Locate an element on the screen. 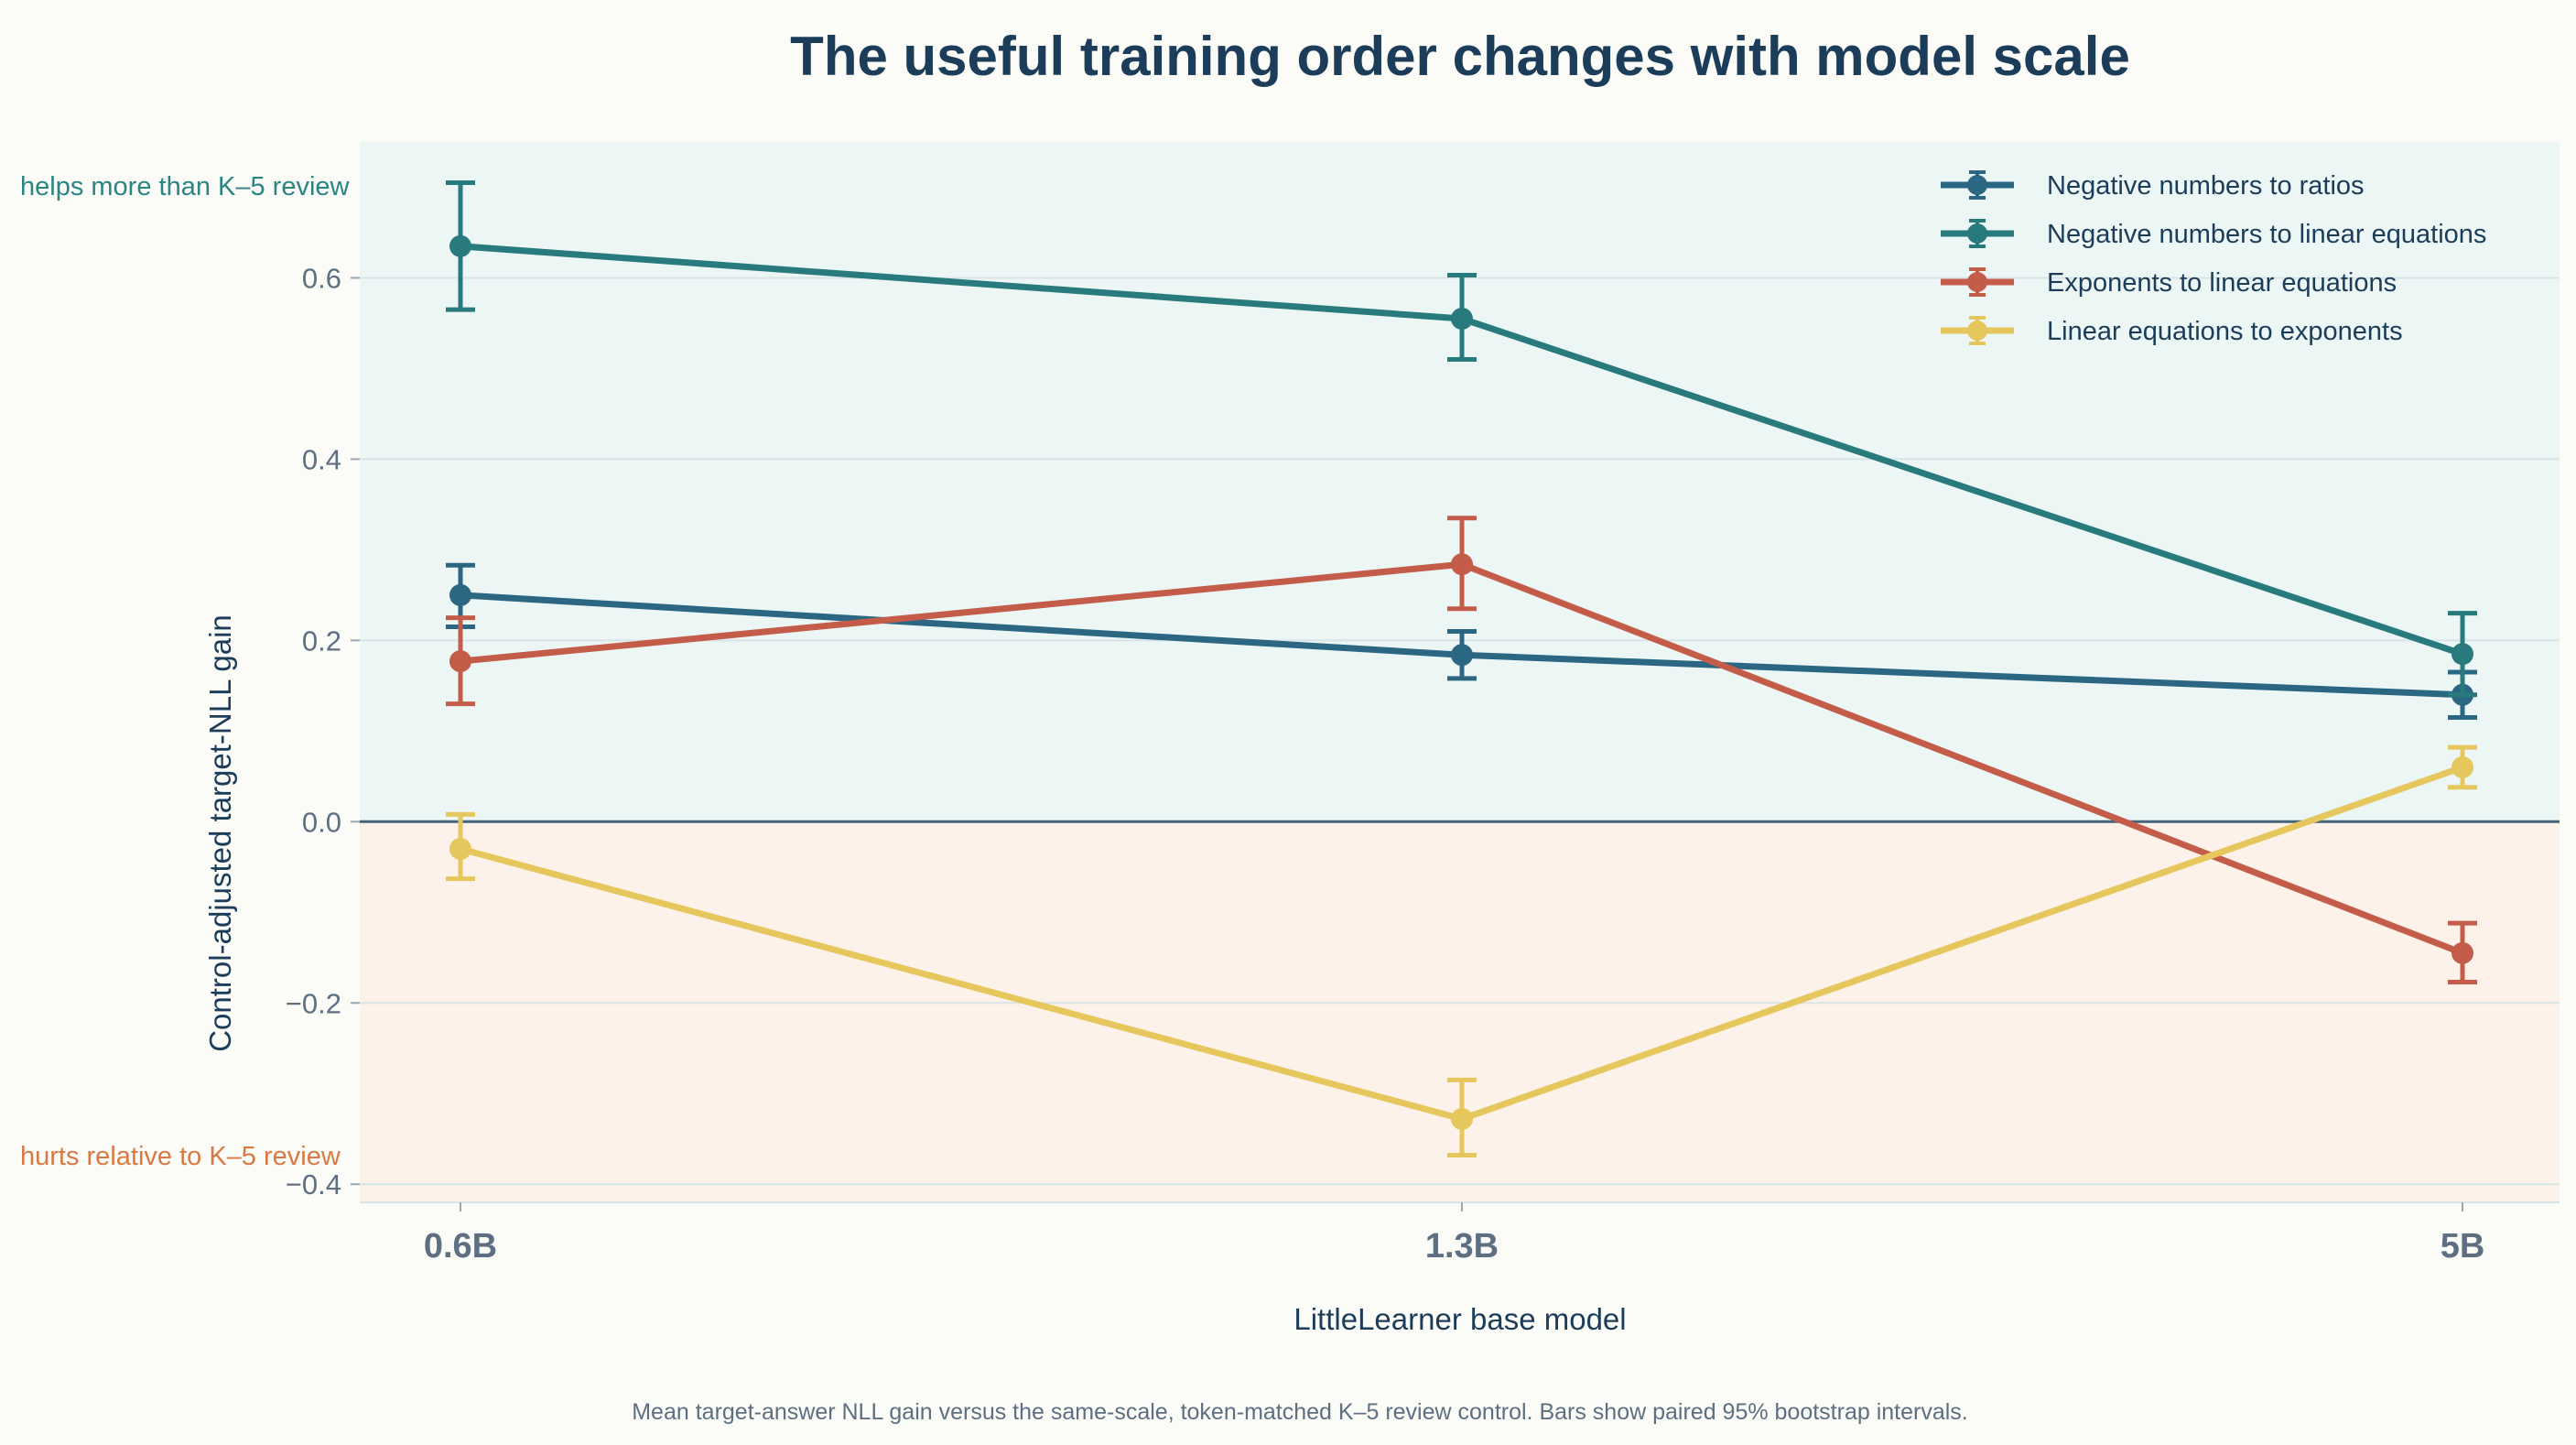 Image resolution: width=2576 pixels, height=1445 pixels. x-tick-label: 5B is located at coordinates (2463, 1247).